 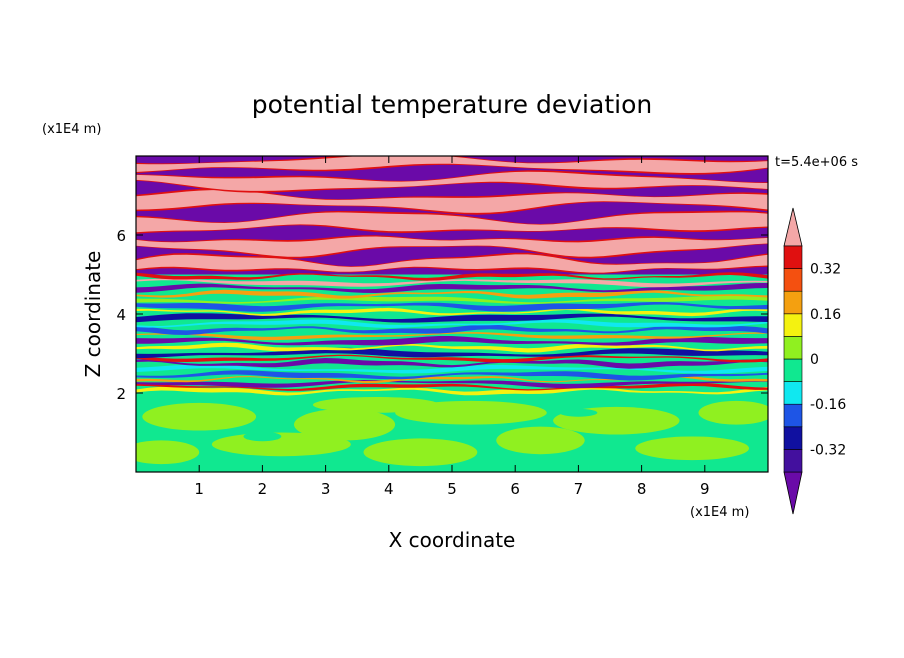 What do you see at coordinates (121, 394) in the screenshot?
I see `y-tick-label: 2` at bounding box center [121, 394].